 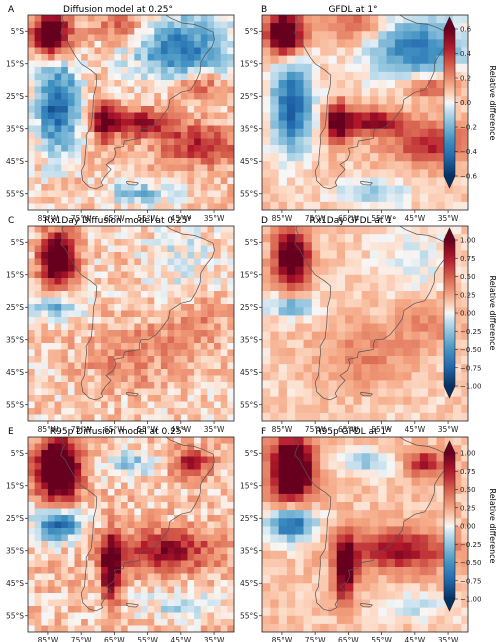 What do you see at coordinates (468, 128) in the screenshot?
I see `colorbar-tick-label: −0.2` at bounding box center [468, 128].